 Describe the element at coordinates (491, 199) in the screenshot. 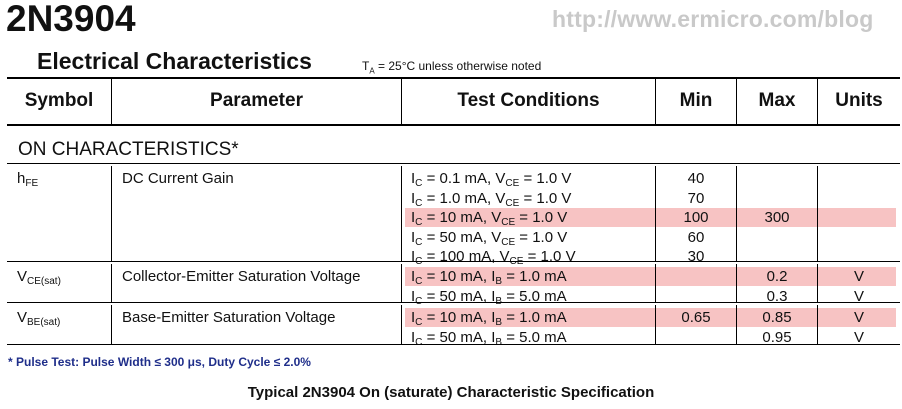

I see `test-condition: IC = 1.0 mA, VCE = 1.0 V` at that location.